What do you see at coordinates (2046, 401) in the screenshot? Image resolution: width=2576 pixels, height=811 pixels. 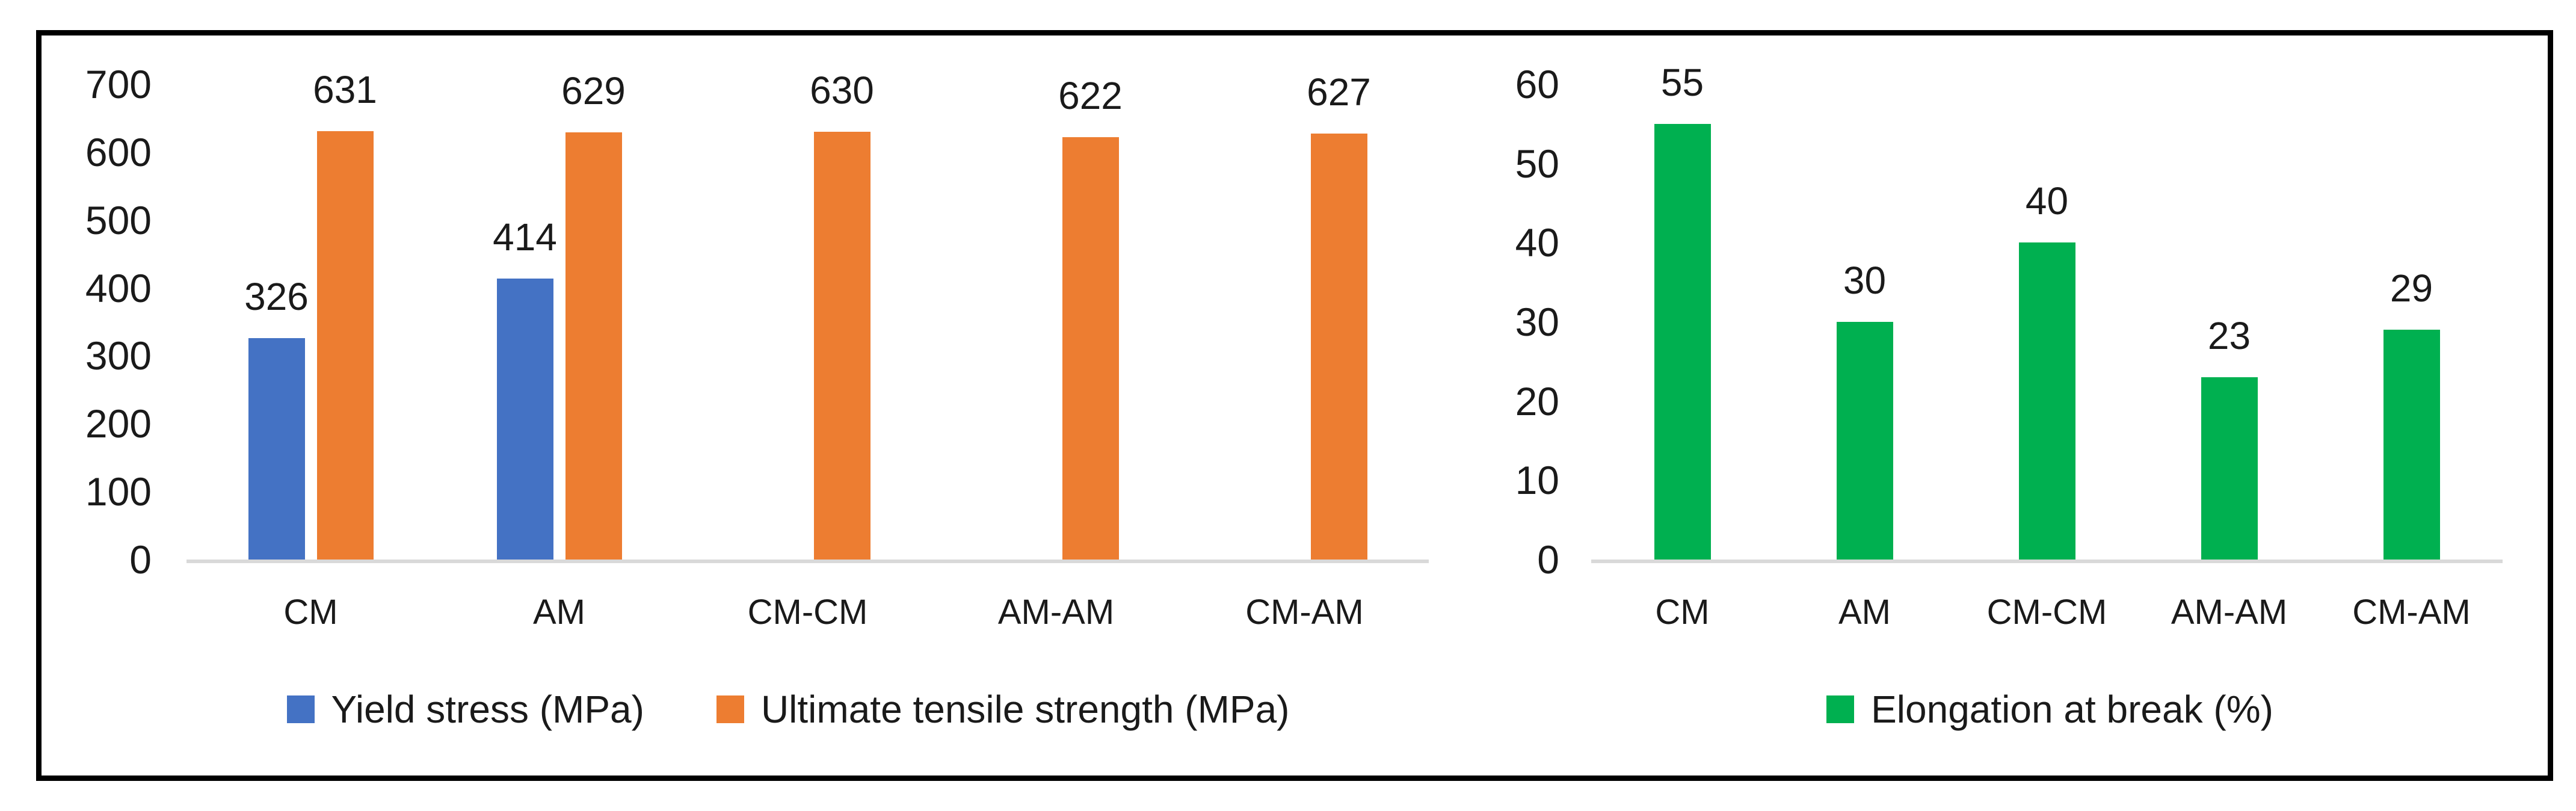 I see `bar-elongation-at-break-cm-cm` at bounding box center [2046, 401].